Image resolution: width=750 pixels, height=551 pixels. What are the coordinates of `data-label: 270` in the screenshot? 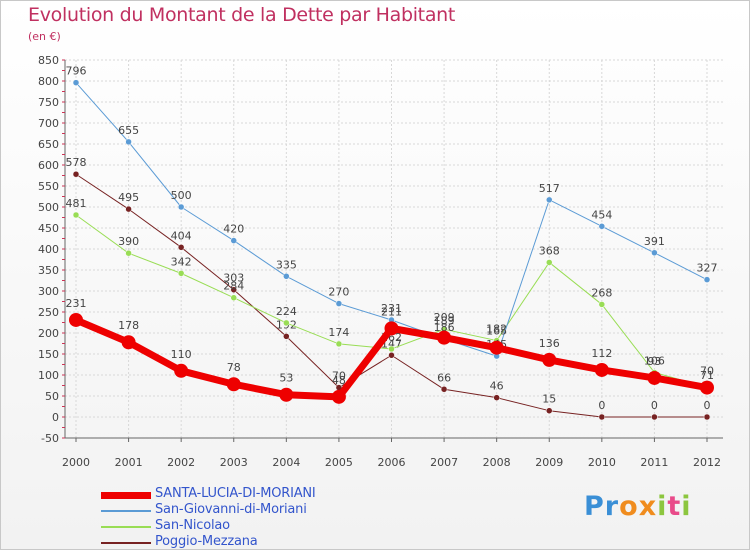 It's located at (338, 292).